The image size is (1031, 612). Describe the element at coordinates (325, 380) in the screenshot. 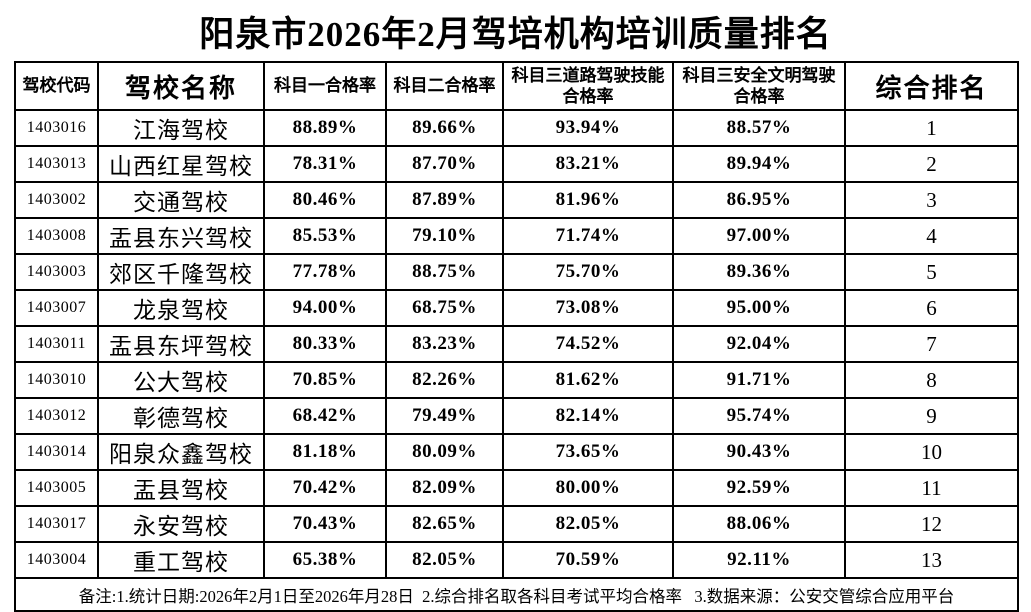

I see `subject1-rate-cell: 70.85%` at that location.